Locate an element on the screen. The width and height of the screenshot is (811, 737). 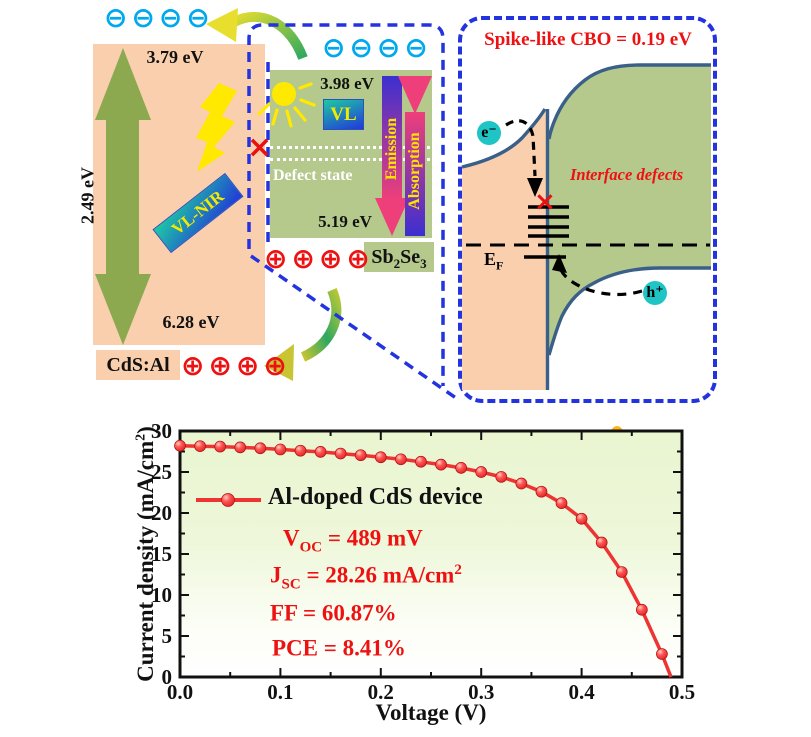
interface-defects-label: Interface defects is located at coordinates (627, 174).